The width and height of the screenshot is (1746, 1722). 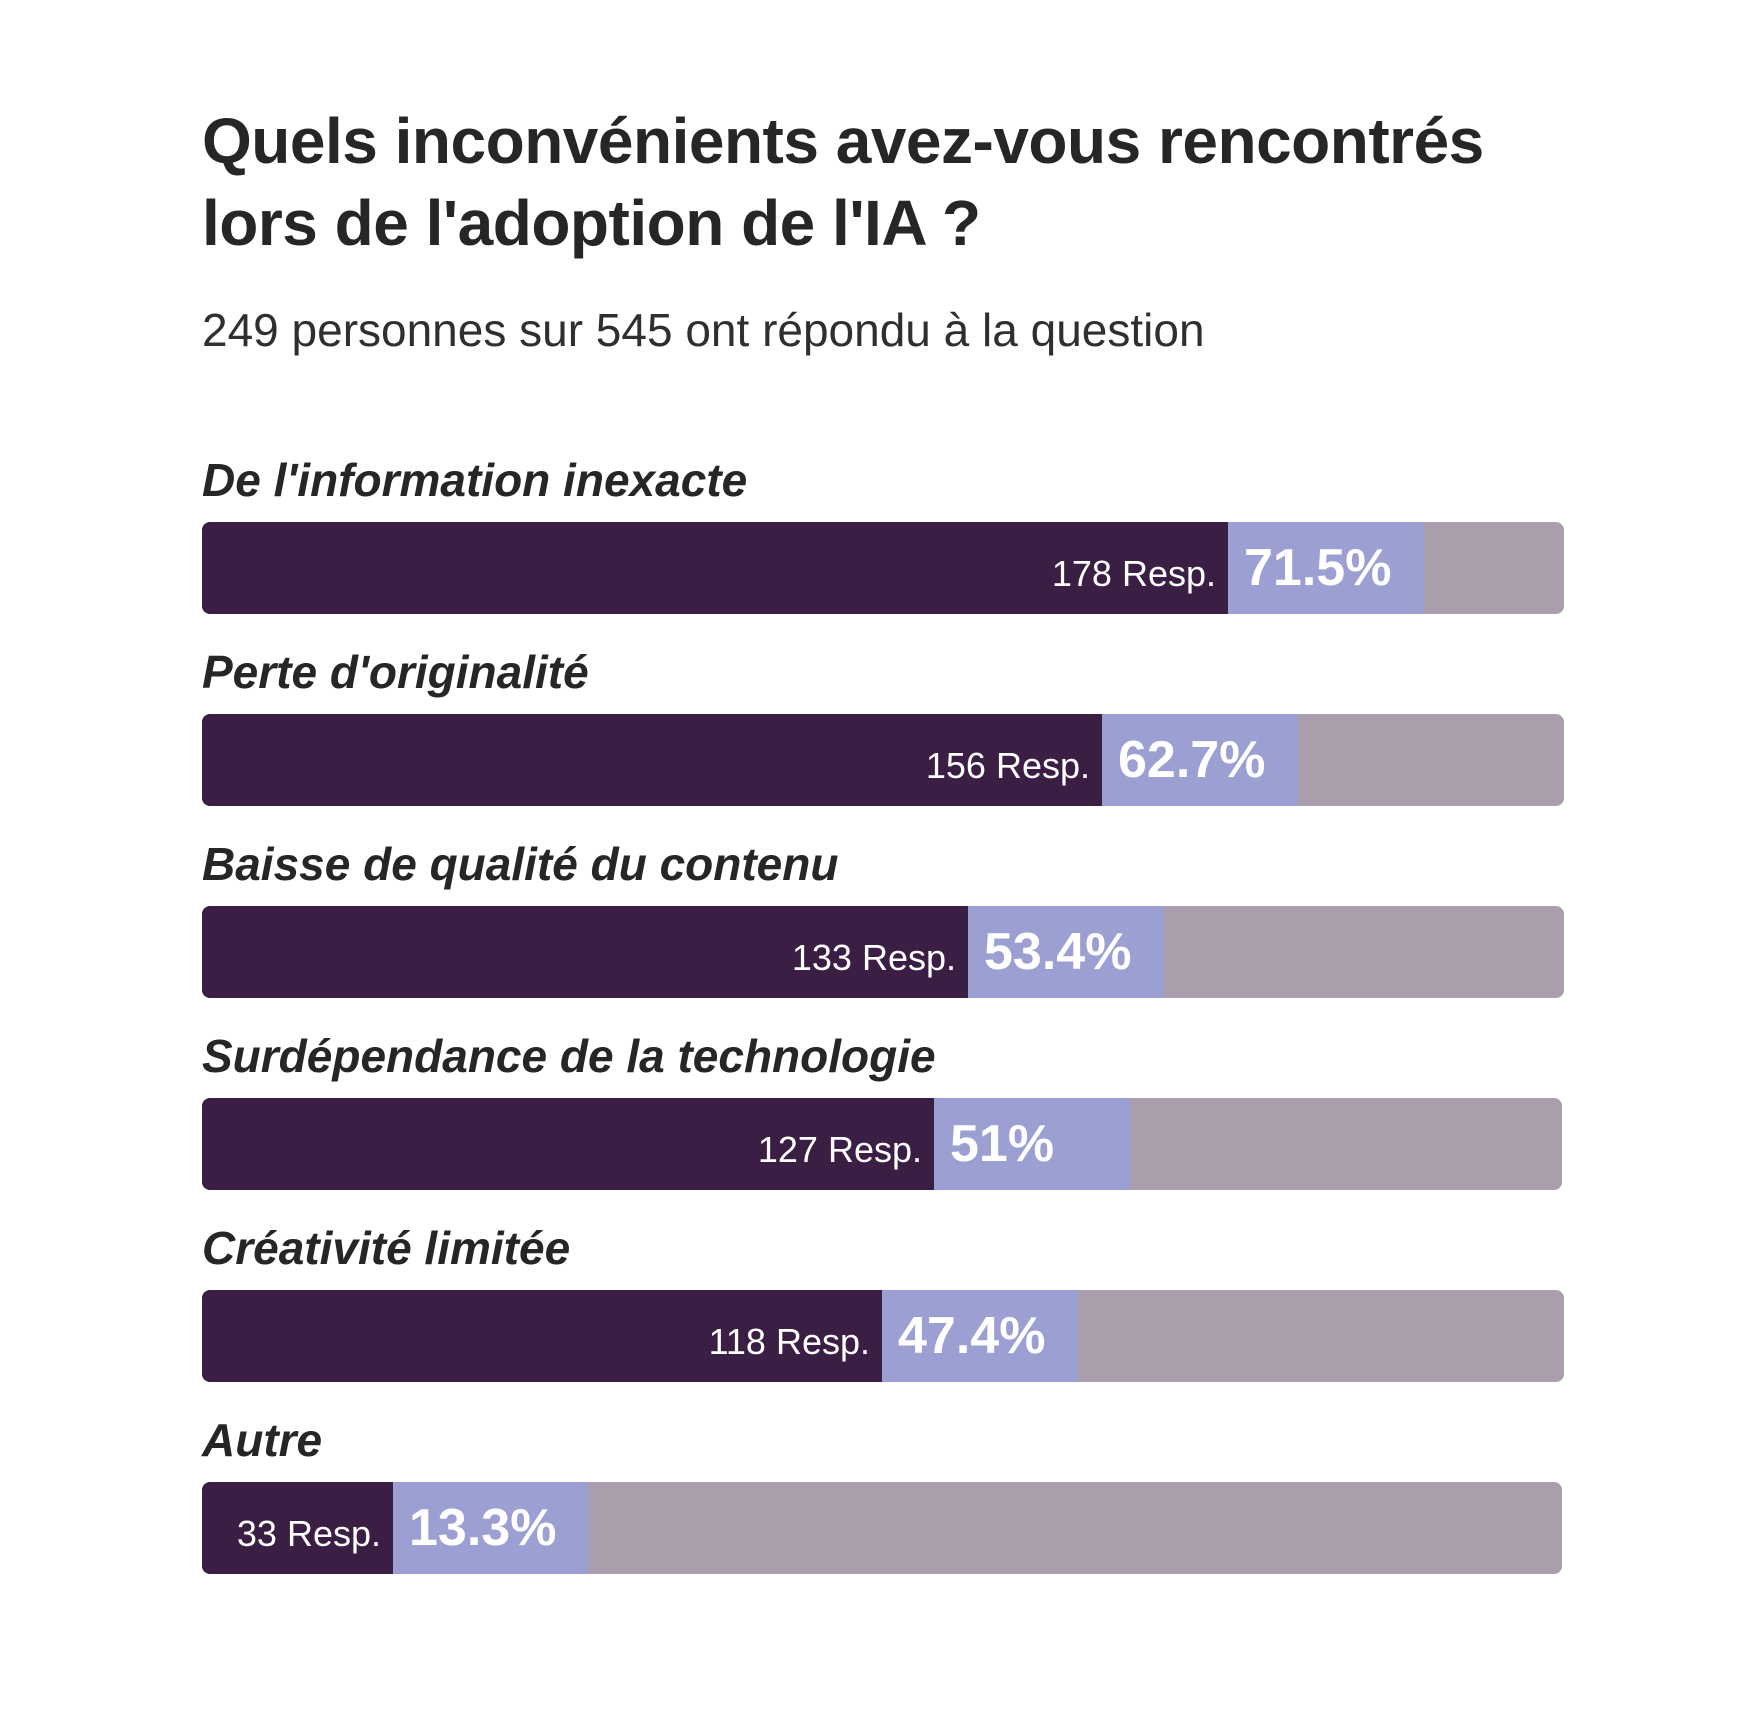 I want to click on category-label: Perte d'originalité, so click(x=395, y=672).